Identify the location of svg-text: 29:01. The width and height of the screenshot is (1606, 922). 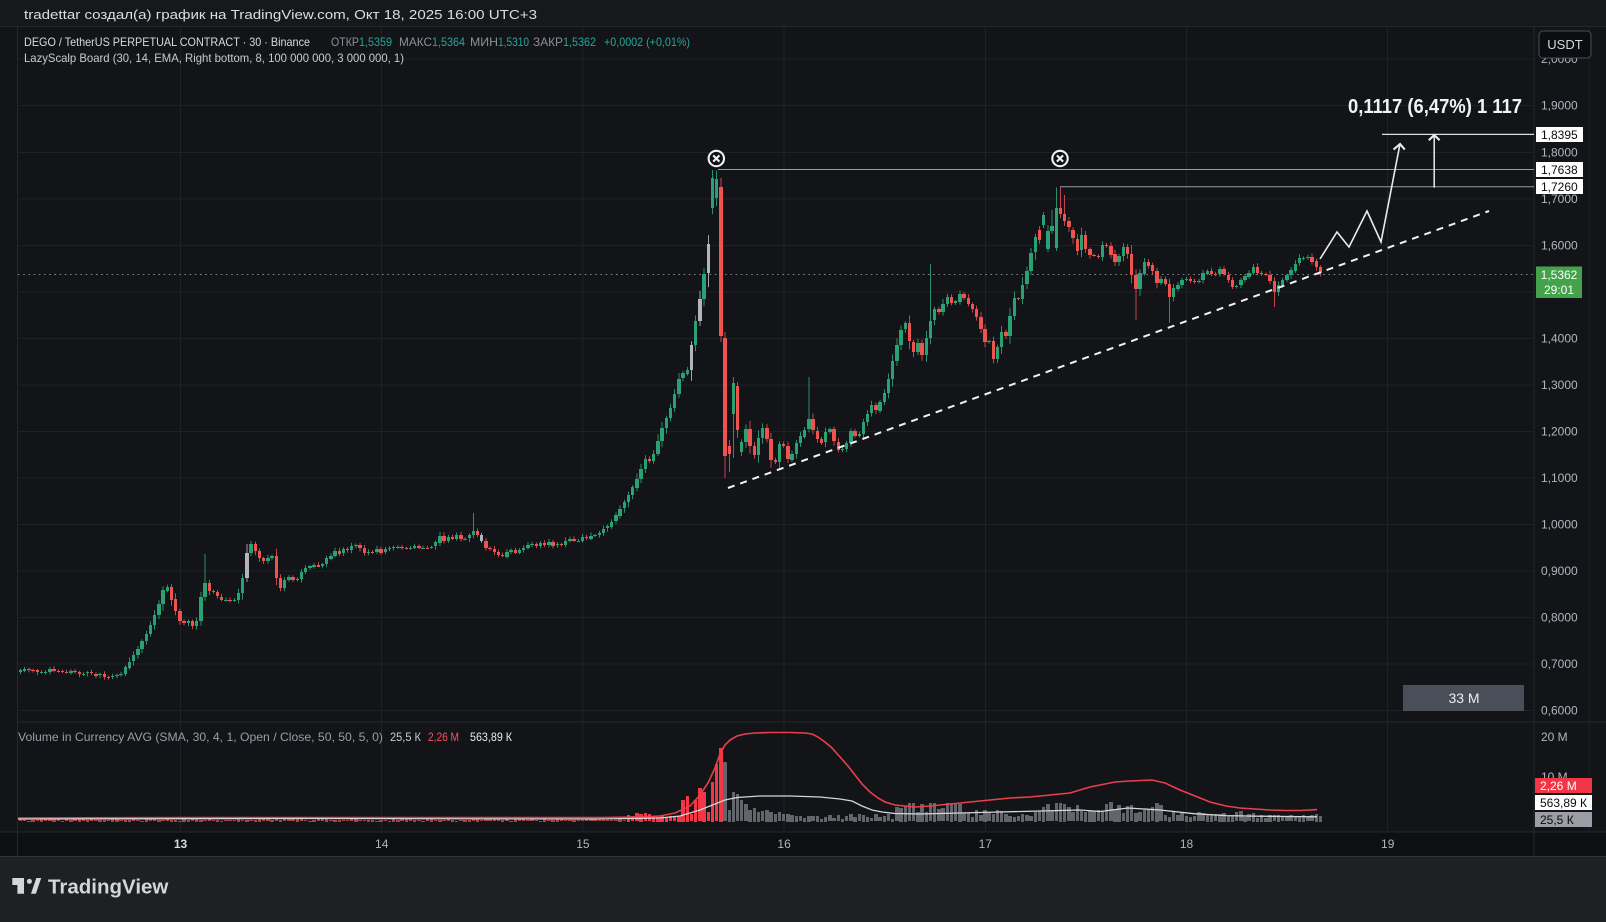
(1559, 290).